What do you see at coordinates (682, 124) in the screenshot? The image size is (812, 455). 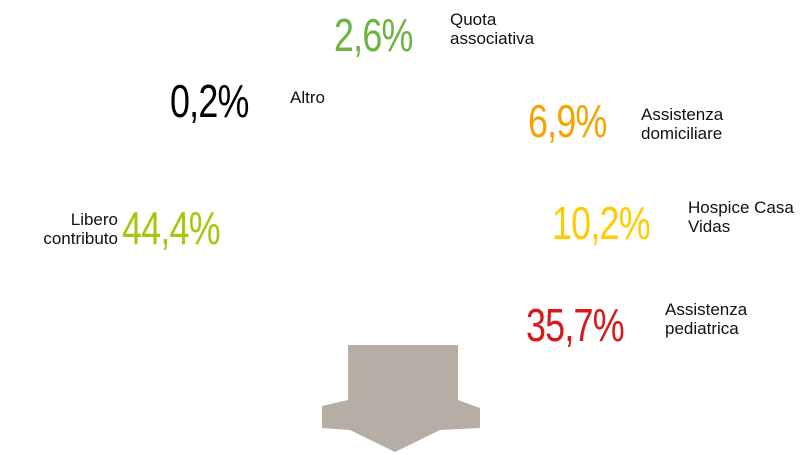 I see `legend-label: Assistenza domiciliare` at bounding box center [682, 124].